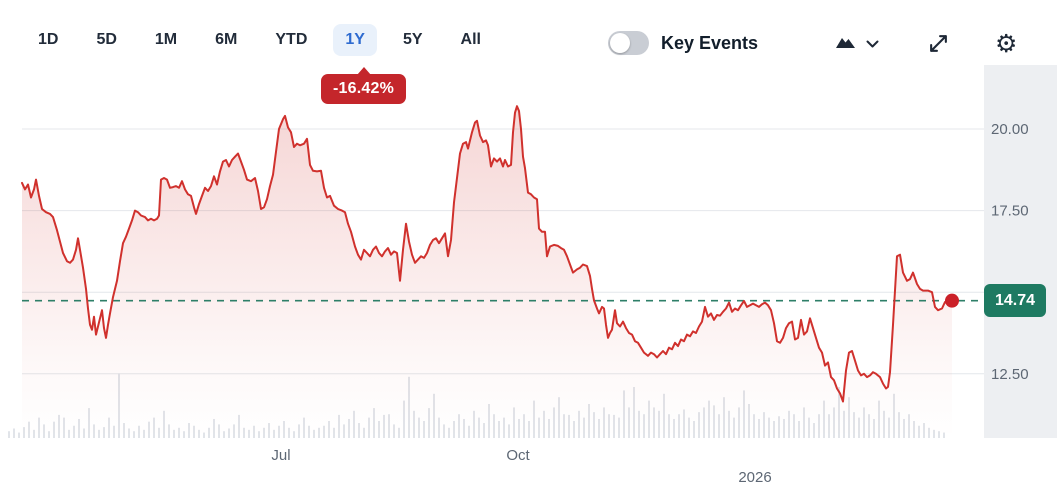  I want to click on key-events-toggle, so click(628, 43).